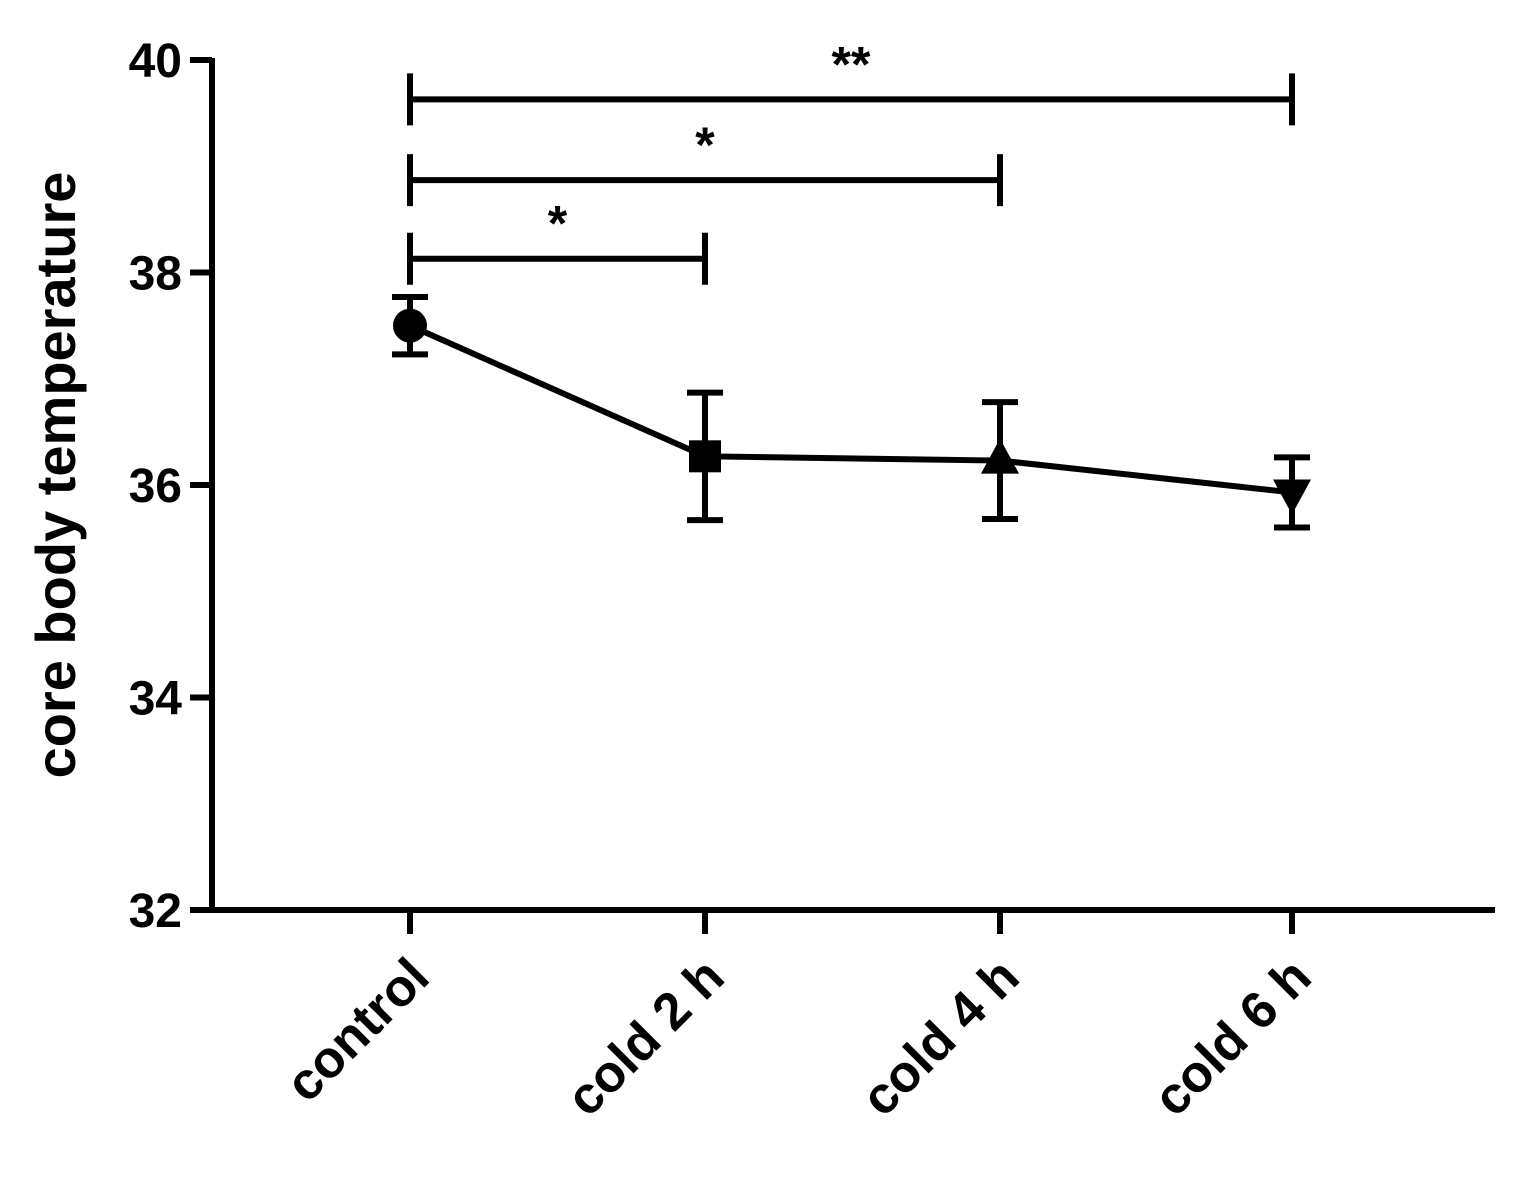  I want to click on significance-label: **, so click(851, 64).